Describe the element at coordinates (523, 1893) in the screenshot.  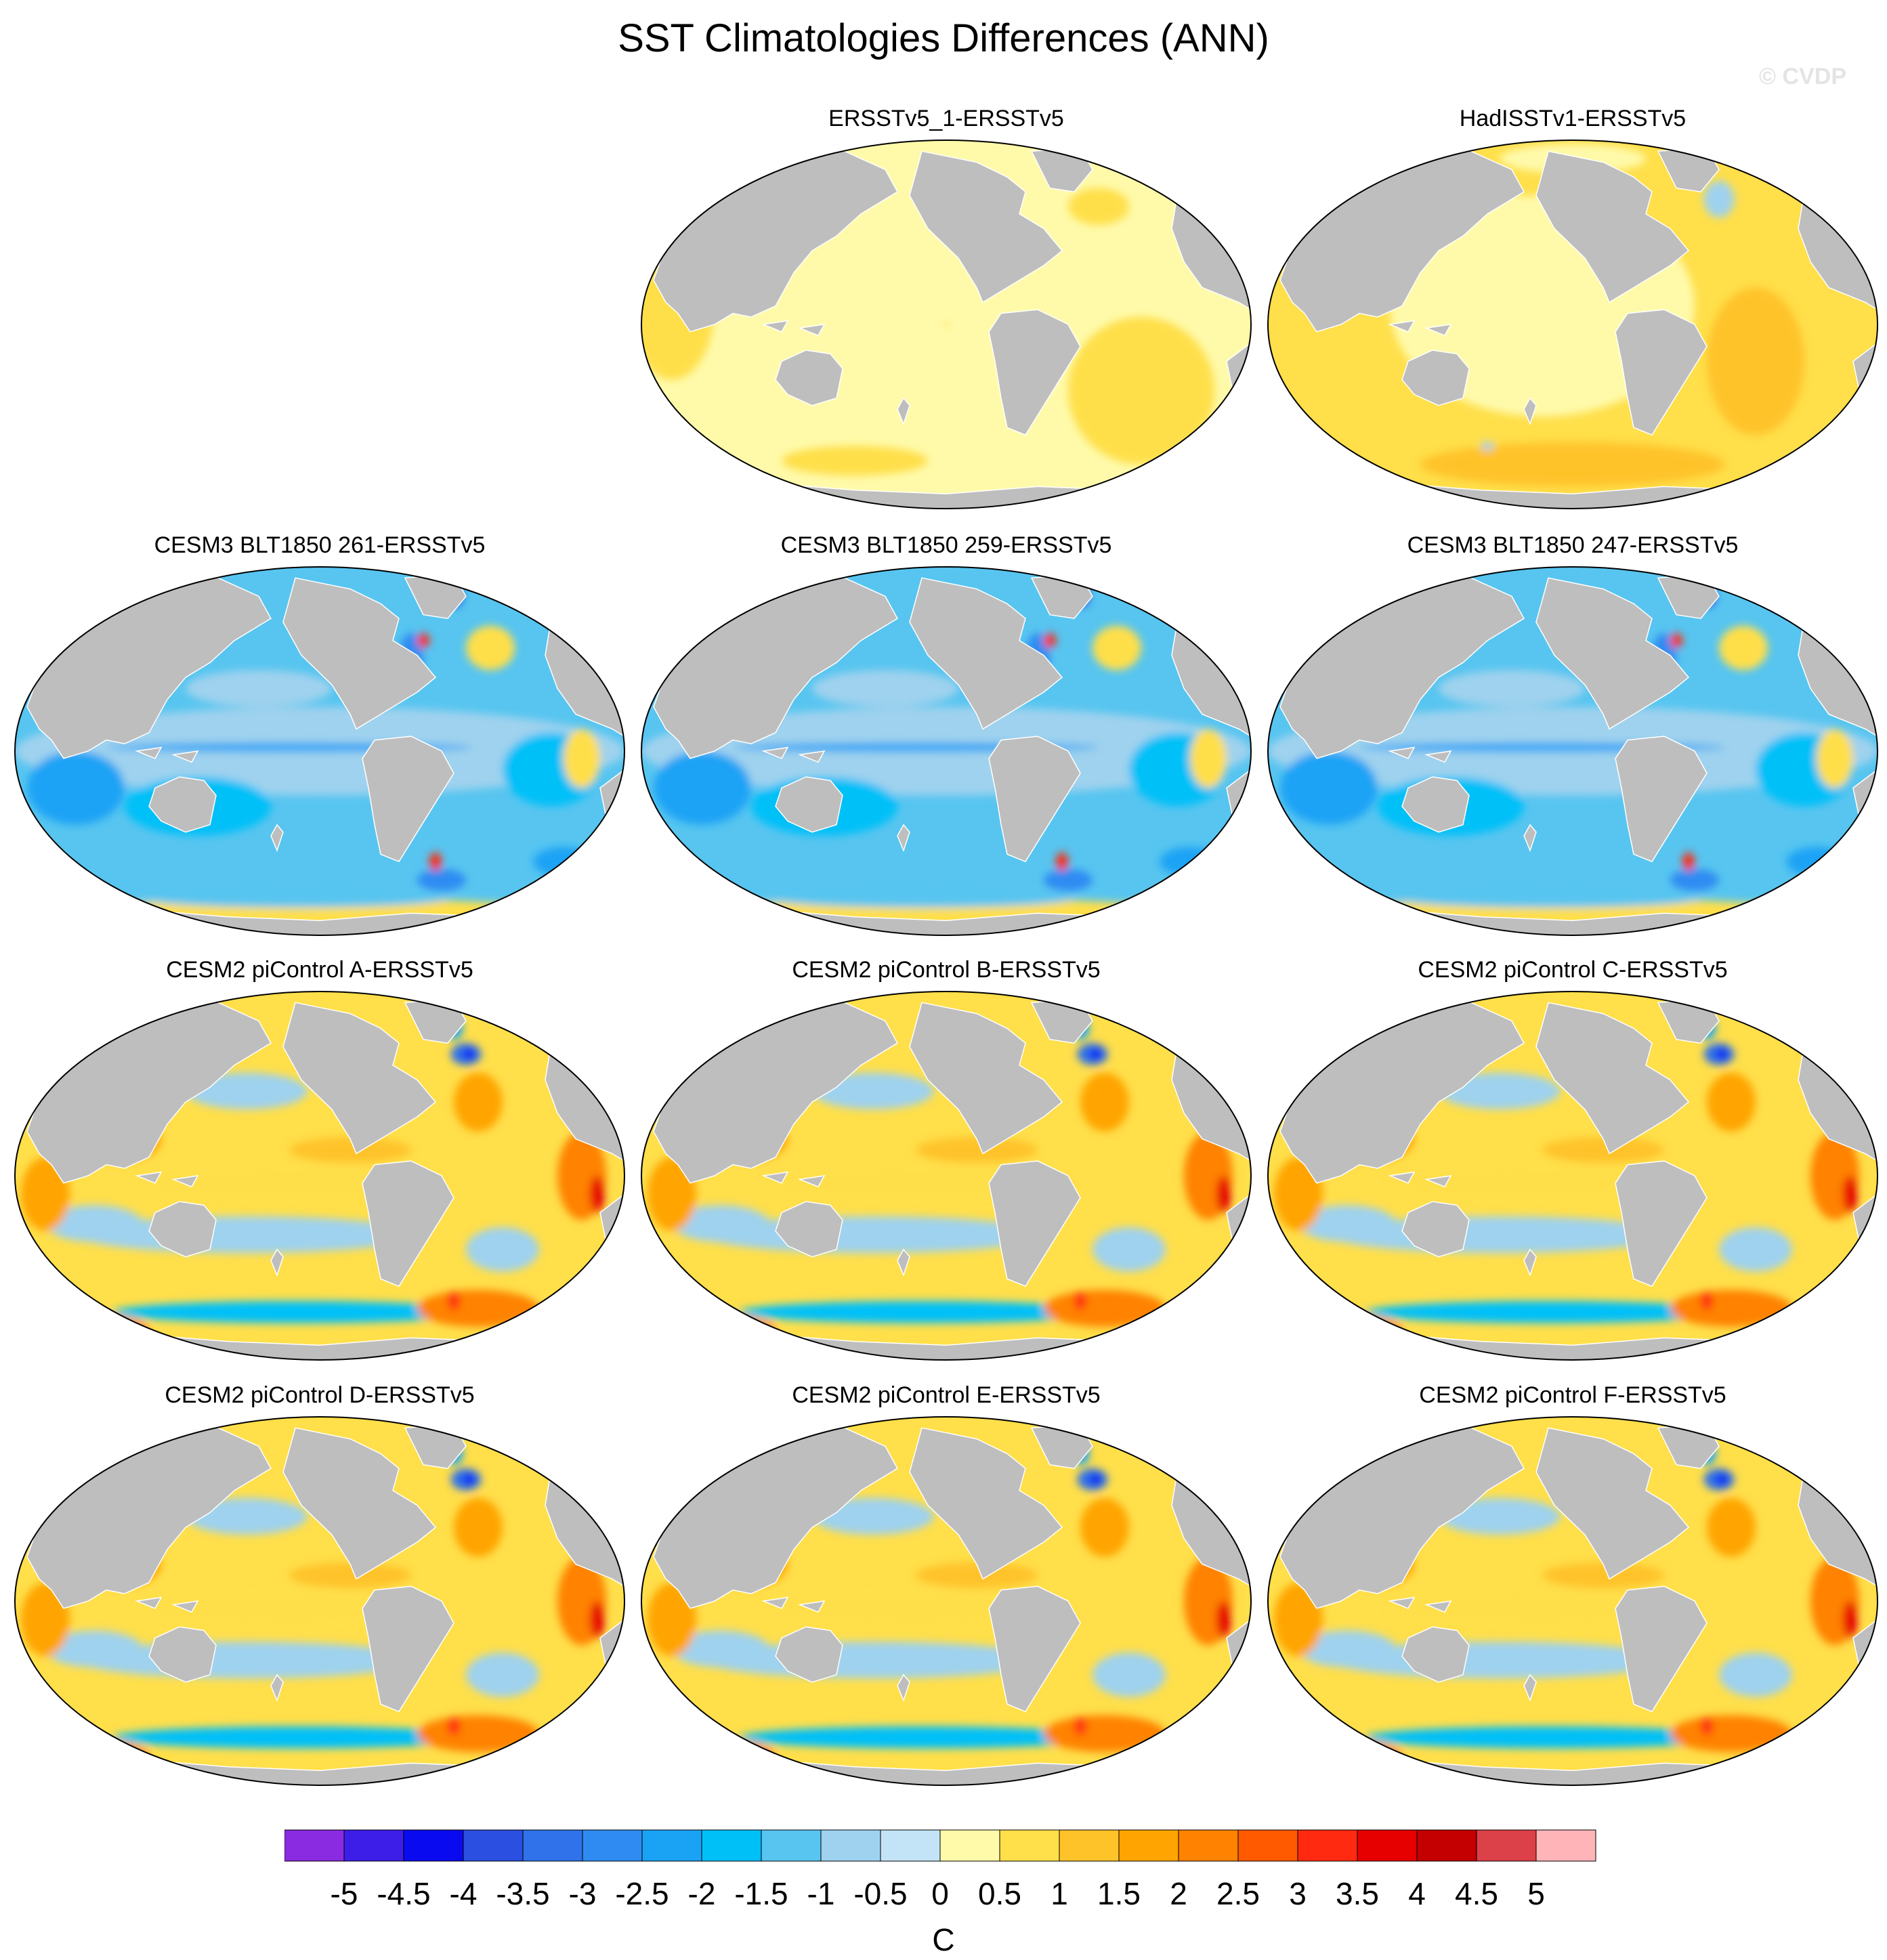
I see `colorbar-tick-label: -3.5` at that location.